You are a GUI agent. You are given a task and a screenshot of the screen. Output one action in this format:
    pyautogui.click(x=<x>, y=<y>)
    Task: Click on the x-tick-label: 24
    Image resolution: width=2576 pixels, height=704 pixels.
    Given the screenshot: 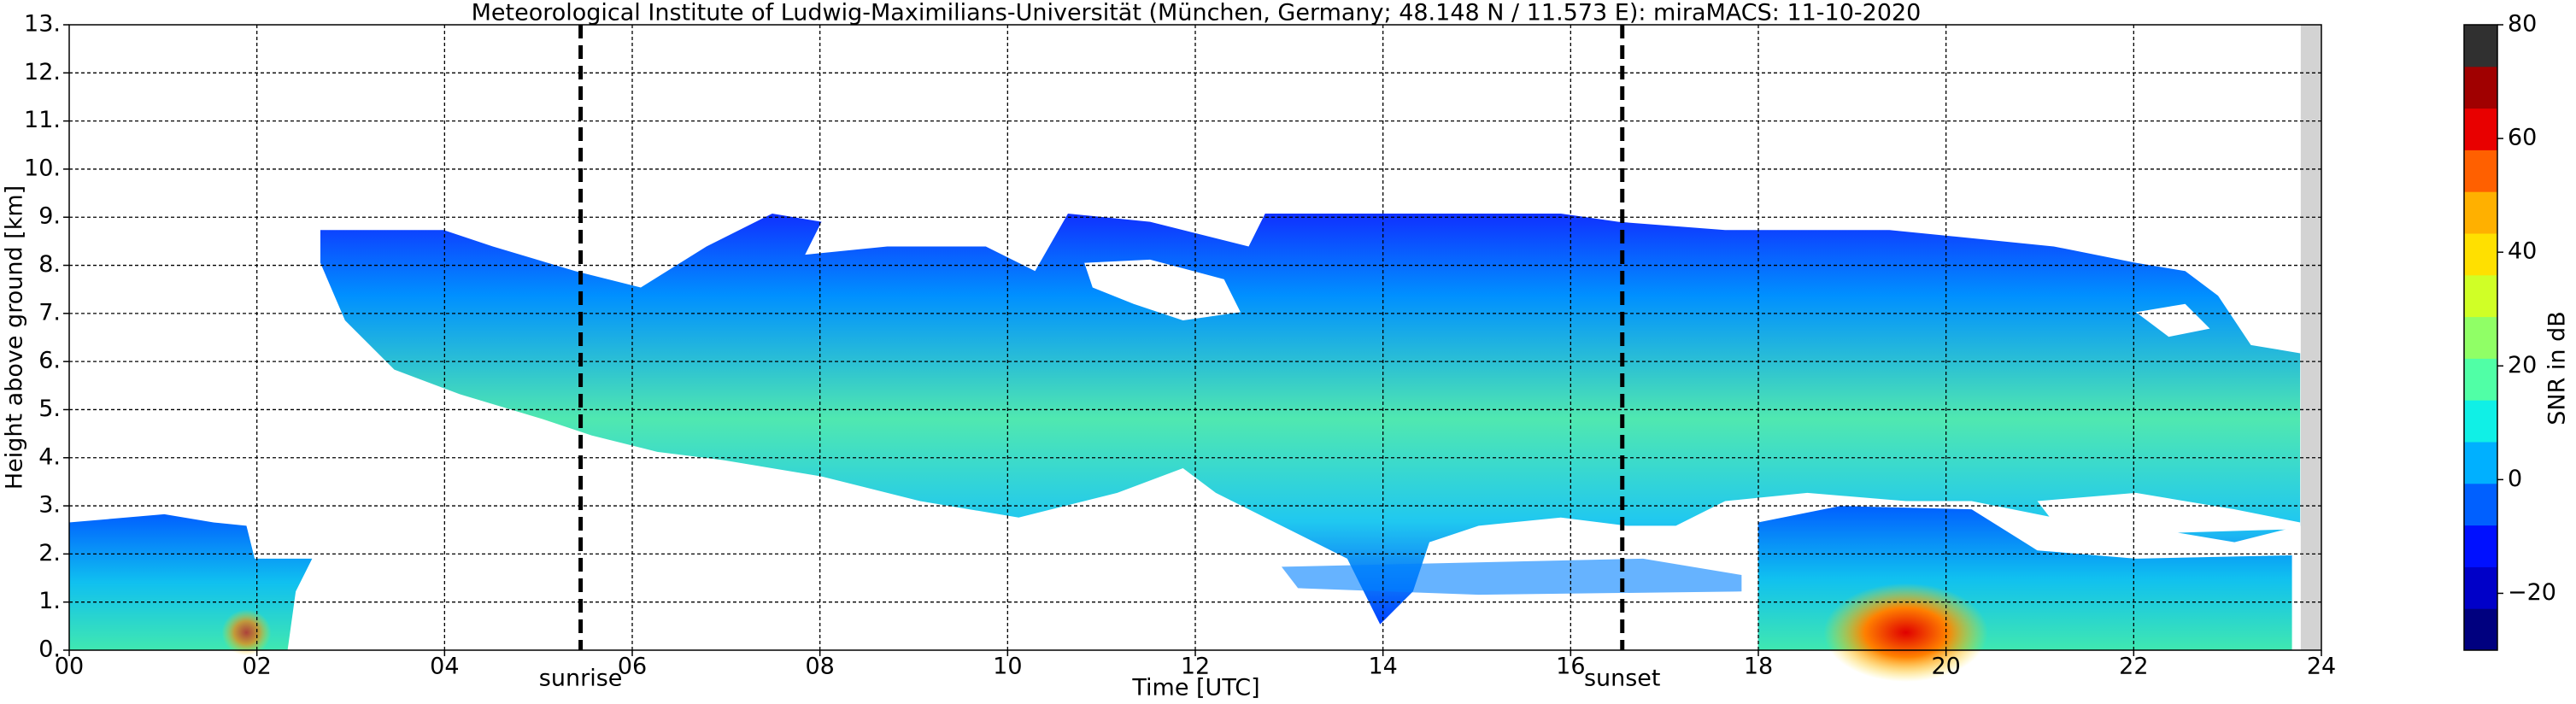 What is the action you would take?
    pyautogui.click(x=2321, y=667)
    